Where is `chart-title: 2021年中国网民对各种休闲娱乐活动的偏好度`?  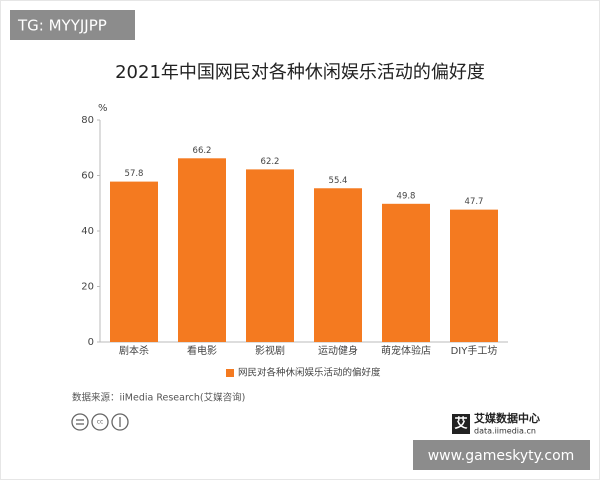 chart-title: 2021年中国网民对各种休闲娱乐活动的偏好度 is located at coordinates (300, 72).